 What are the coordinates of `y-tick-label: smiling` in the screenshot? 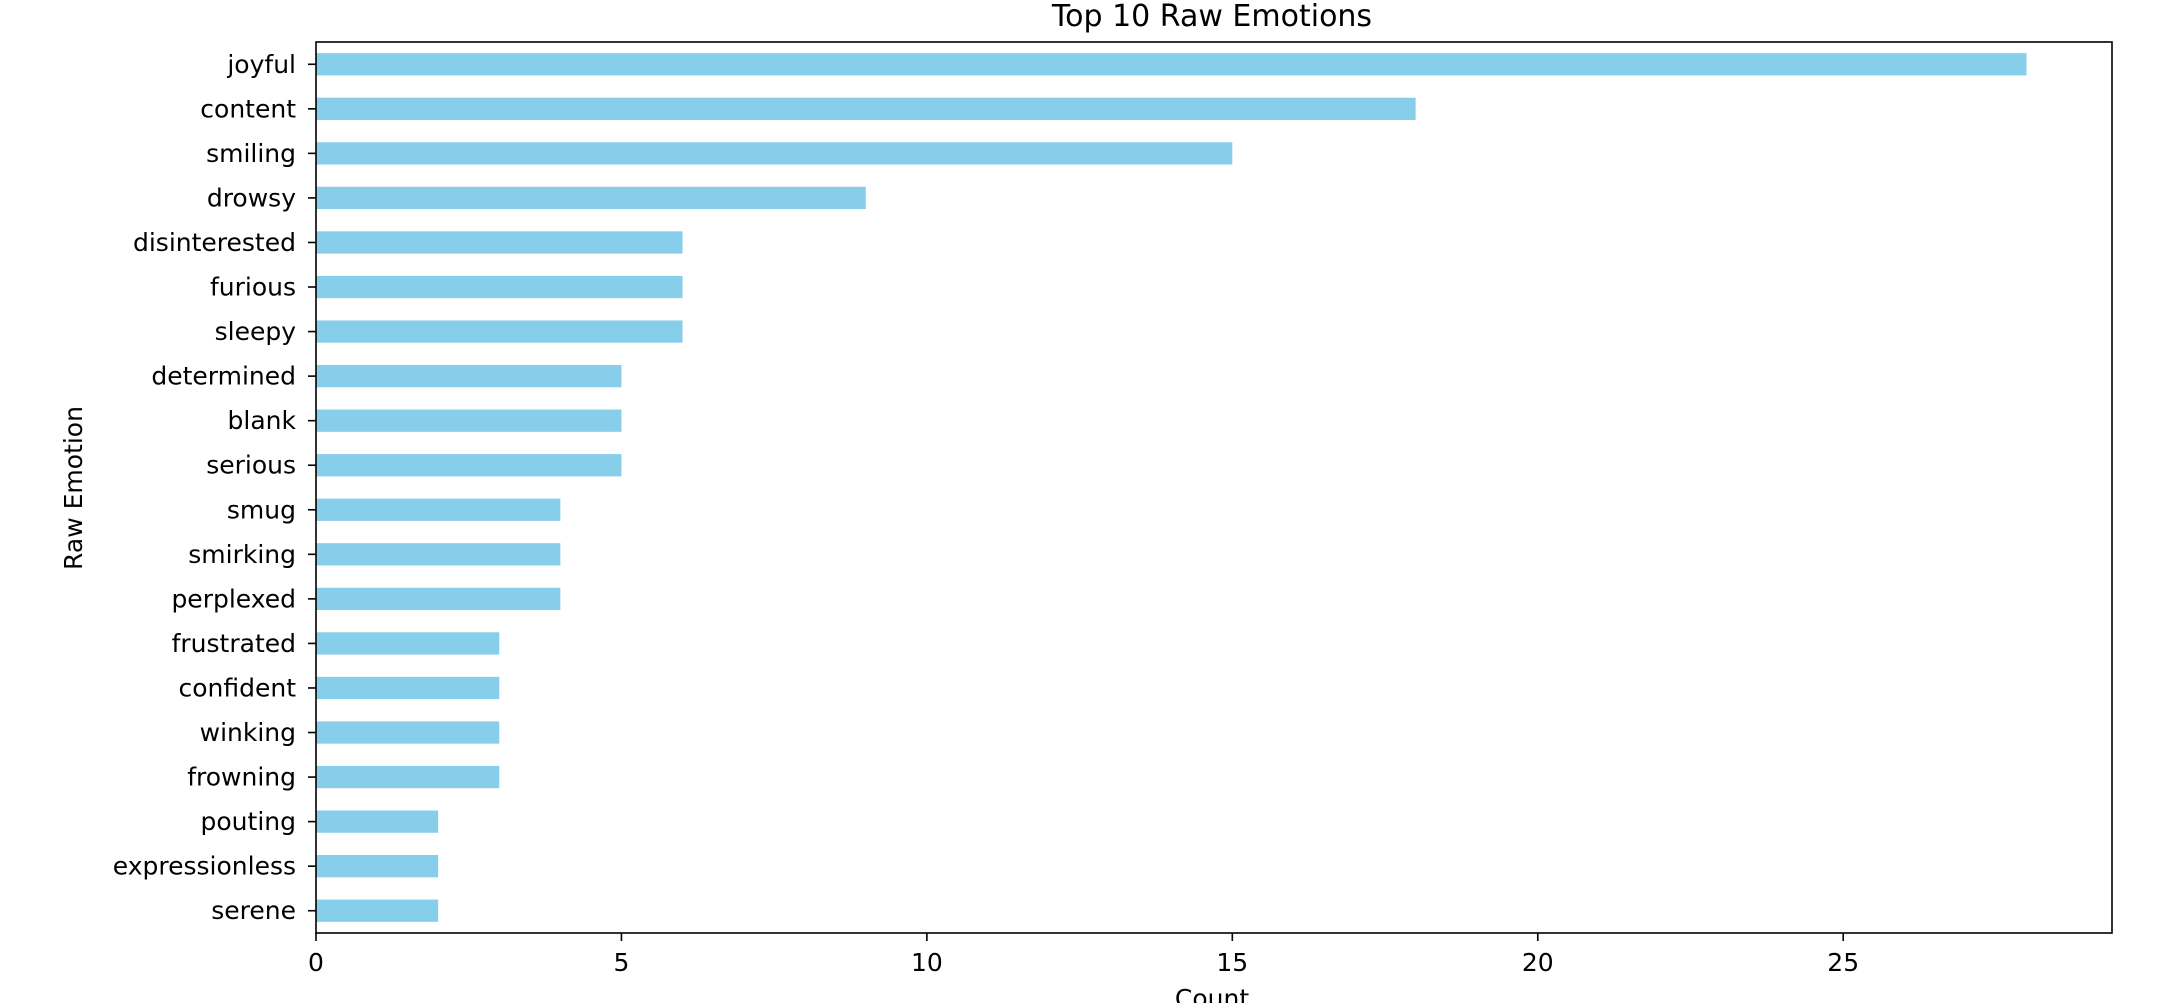 It's located at (251, 153).